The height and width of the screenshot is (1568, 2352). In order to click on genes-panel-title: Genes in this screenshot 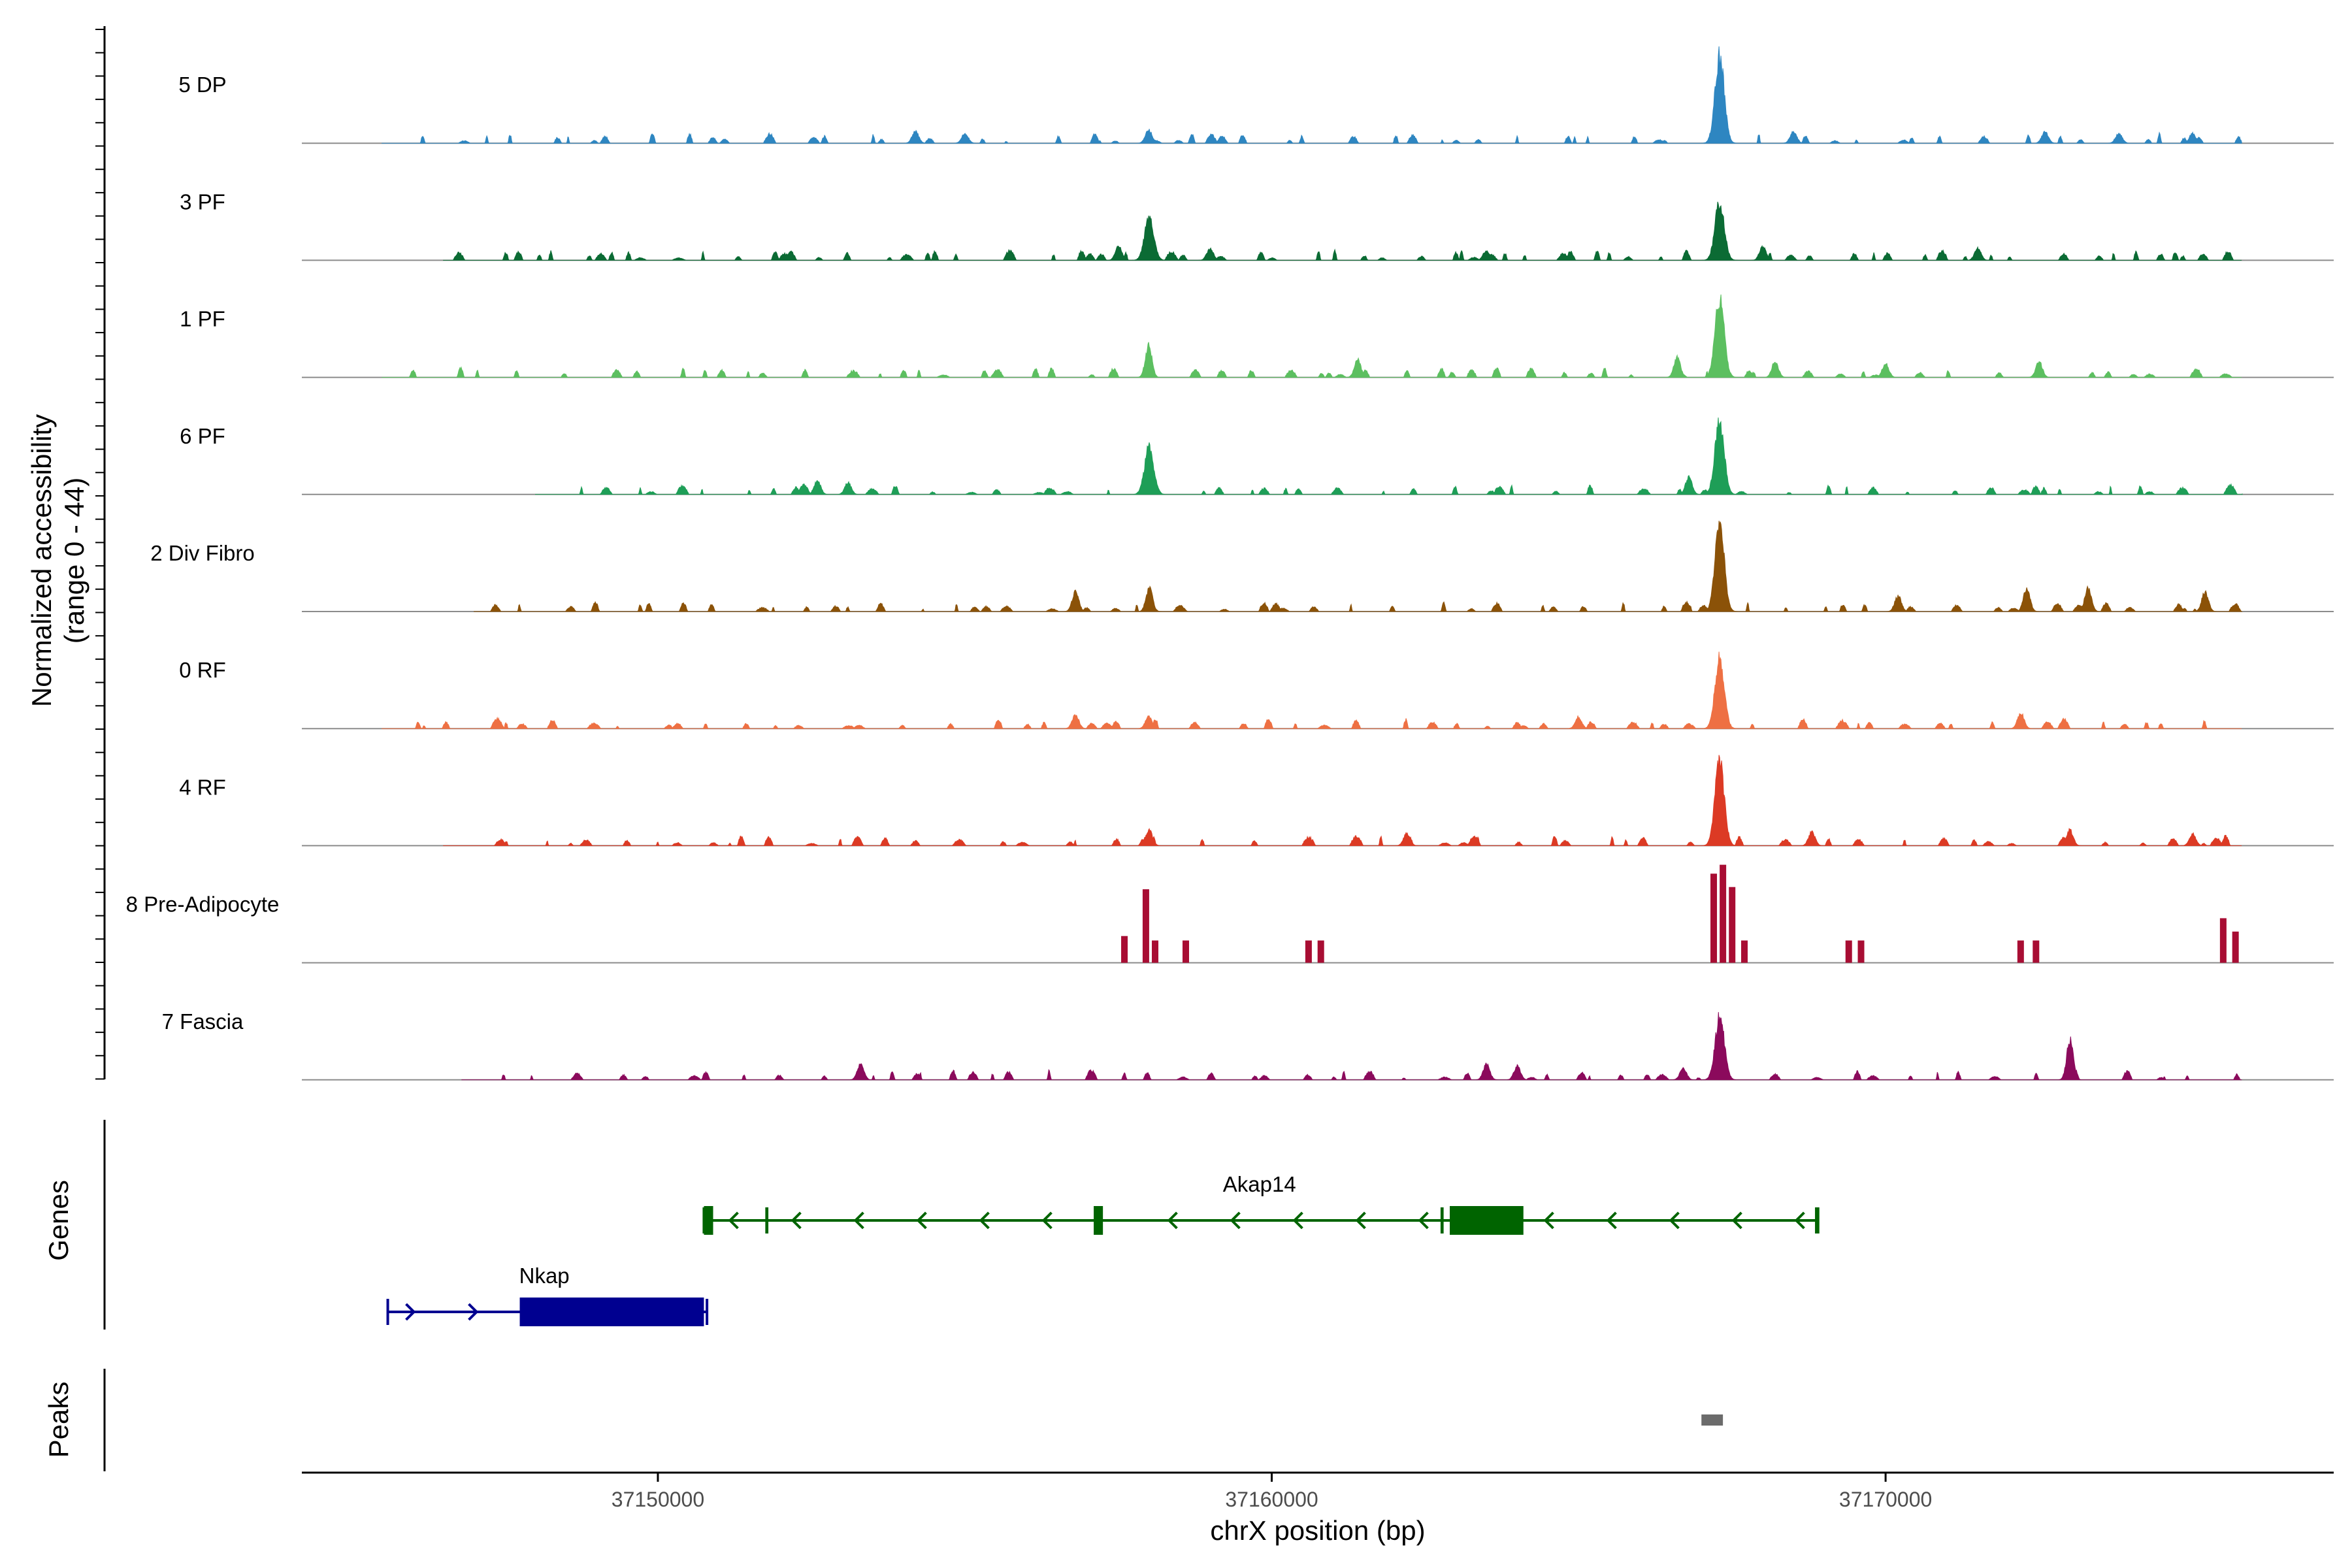, I will do `click(58, 1220)`.